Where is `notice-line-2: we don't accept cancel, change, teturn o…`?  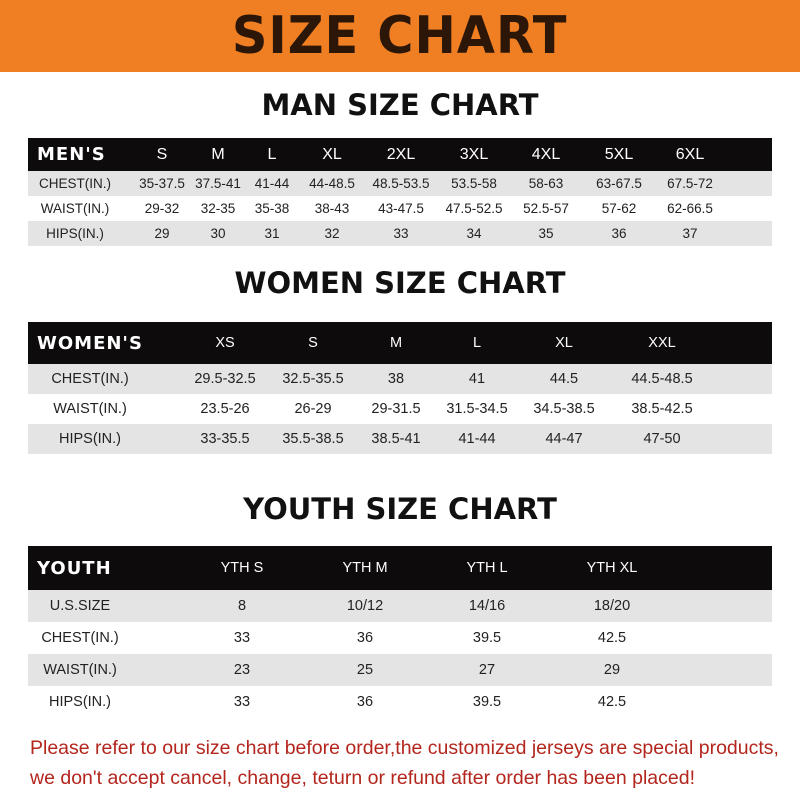
notice-line-2: we don't accept cancel, change, teturn o… is located at coordinates (362, 778).